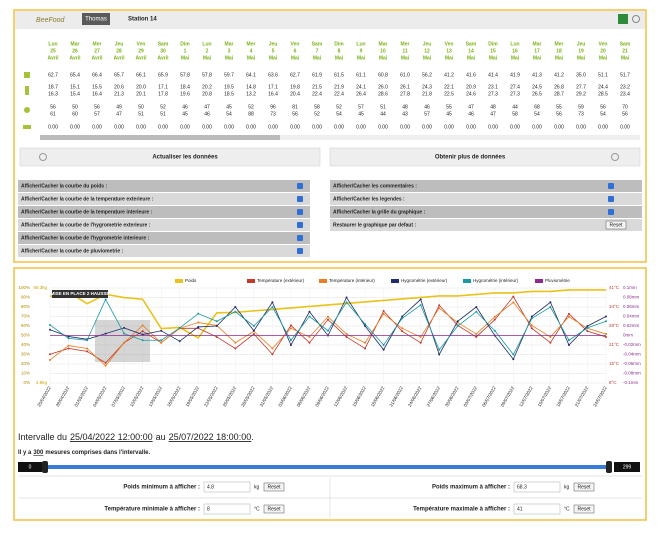 The width and height of the screenshot is (660, 534). Describe the element at coordinates (27, 127) in the screenshot. I see `rain-icon` at that location.